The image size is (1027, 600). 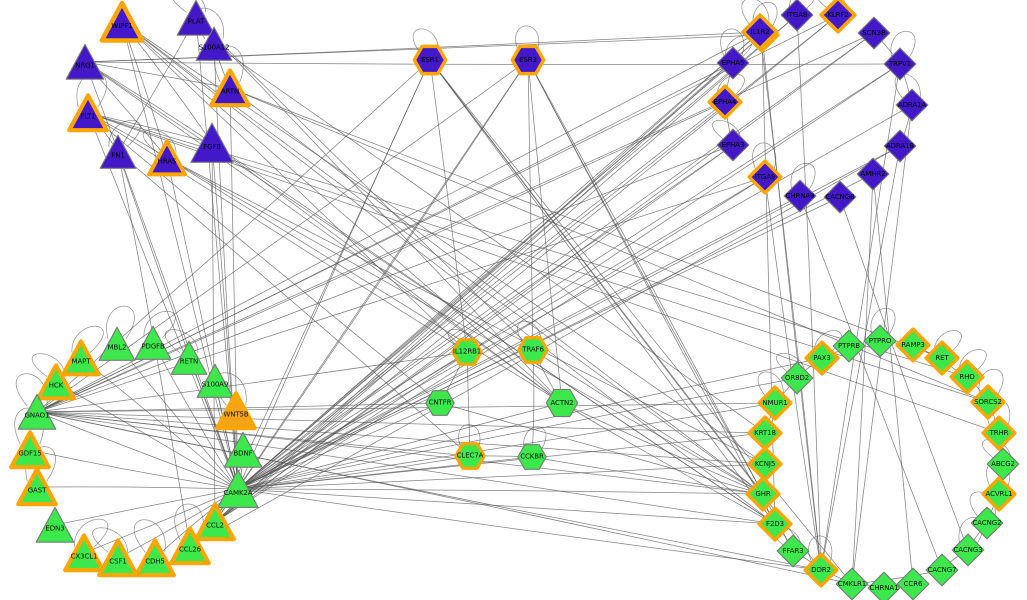 What do you see at coordinates (117, 344) in the screenshot?
I see `network-node-mbl2: MBL2` at bounding box center [117, 344].